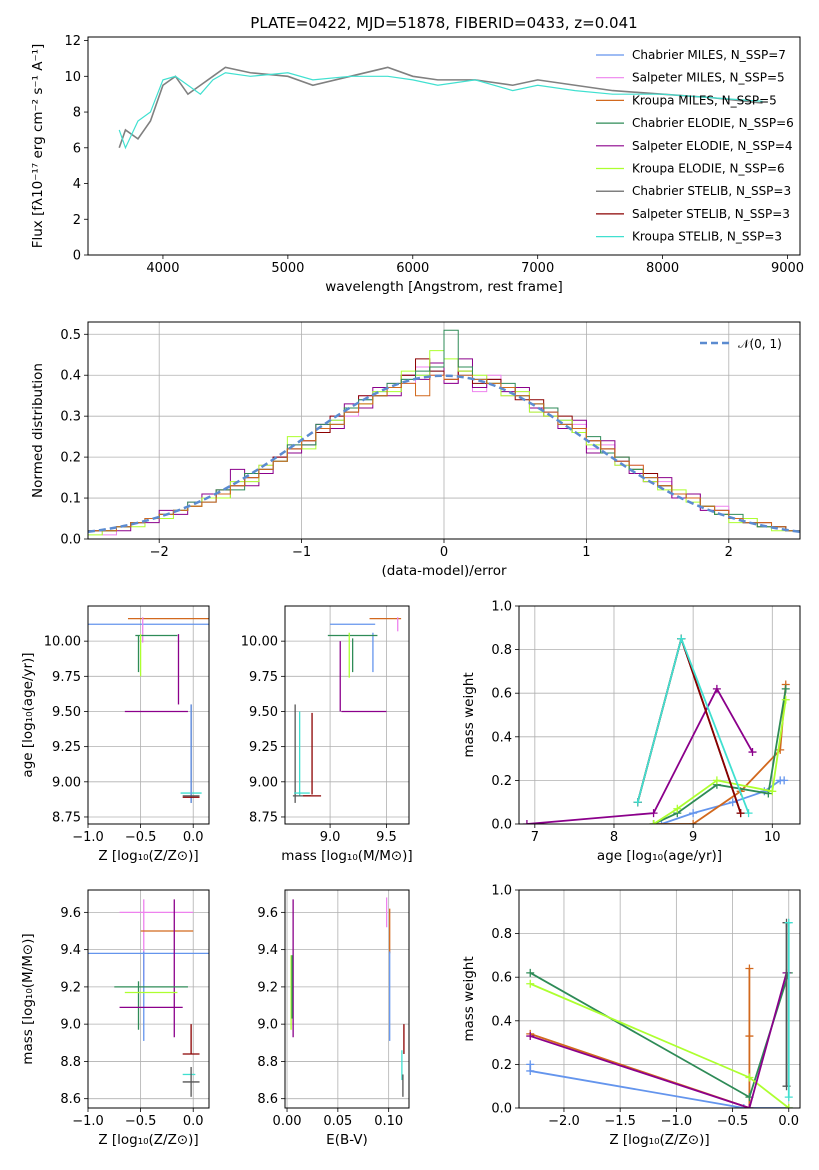 The image size is (819, 1170). What do you see at coordinates (711, 214) in the screenshot?
I see `legend-entry: Salpeter STELIB, N_SSP=3` at bounding box center [711, 214].